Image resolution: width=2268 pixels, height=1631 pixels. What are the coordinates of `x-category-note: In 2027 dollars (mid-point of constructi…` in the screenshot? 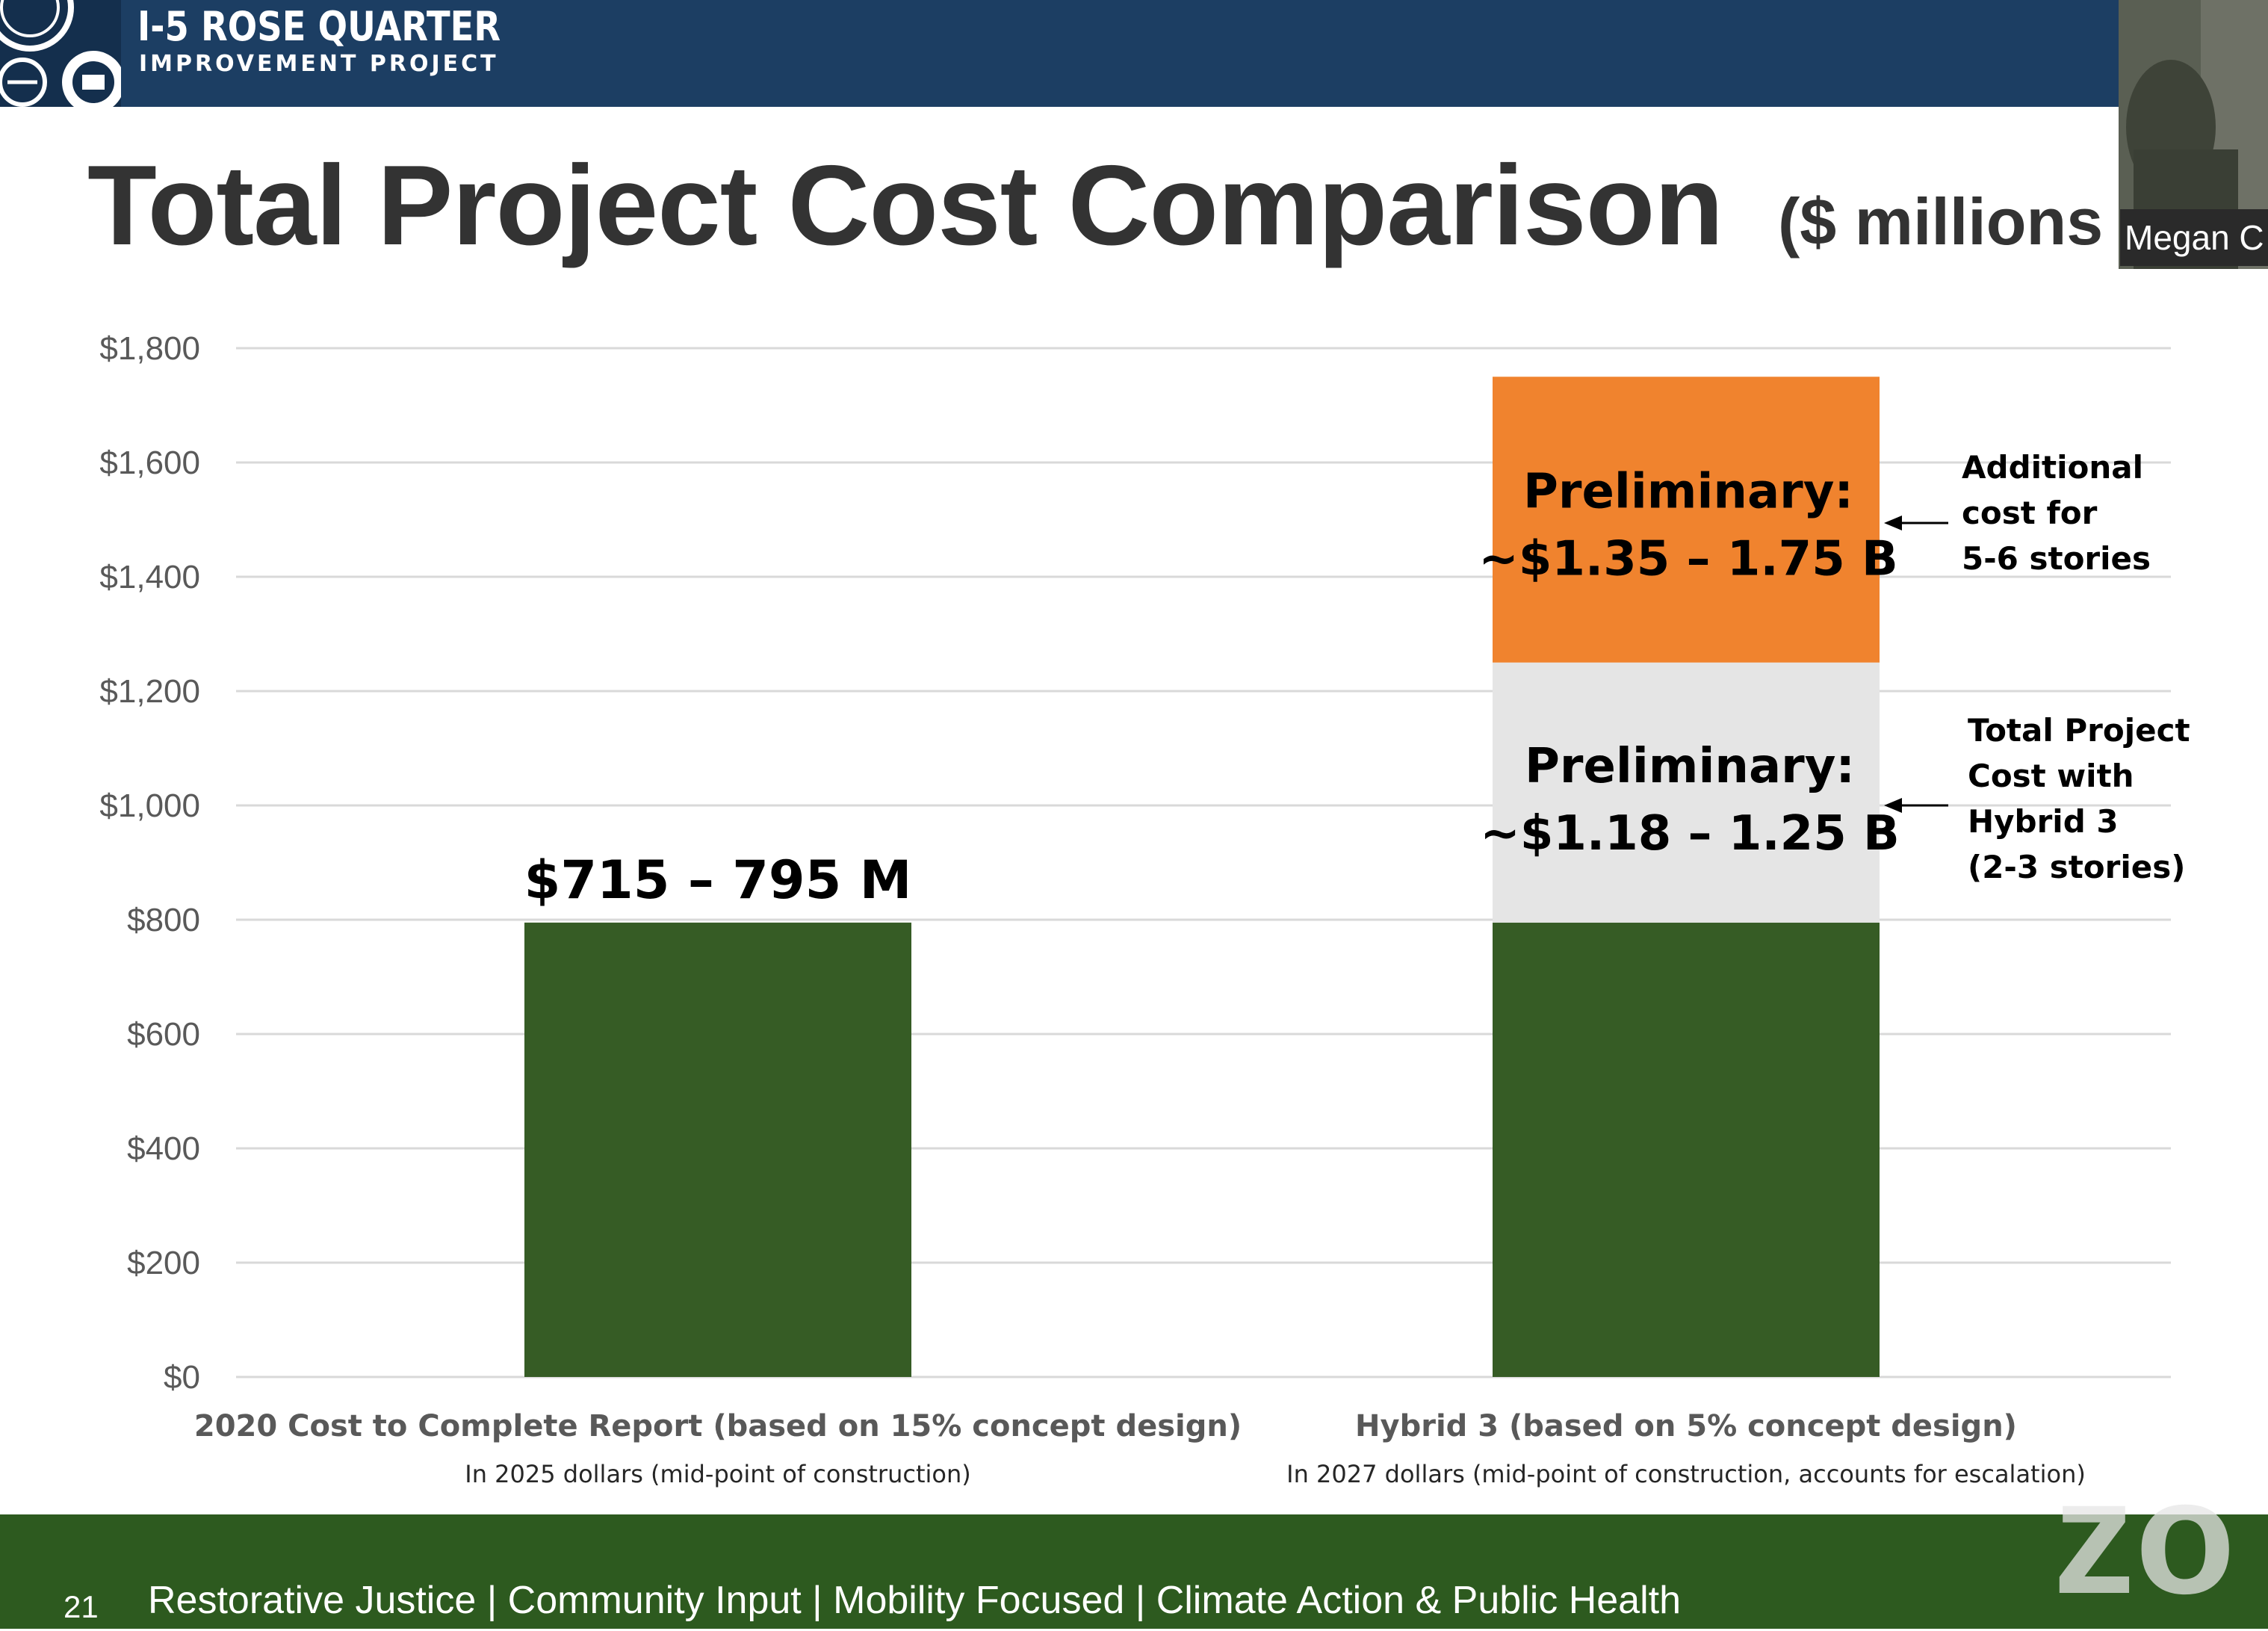 It's located at (1686, 1474).